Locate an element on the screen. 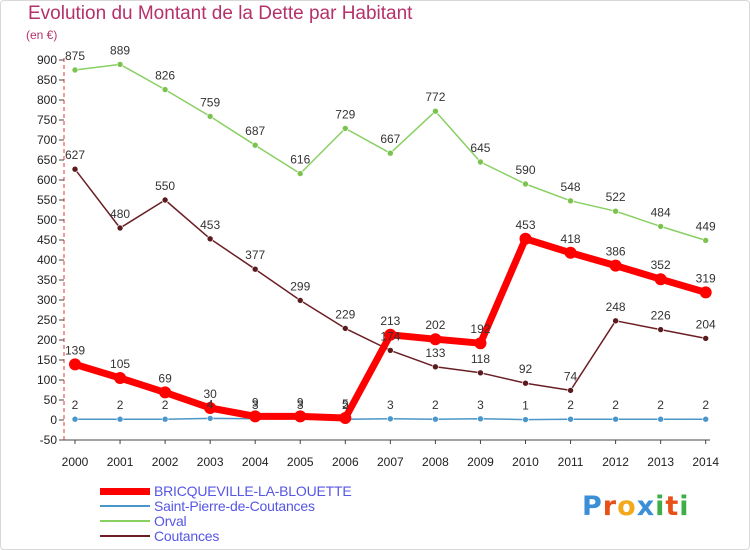 This screenshot has width=750, height=550. data-label: 118 is located at coordinates (480, 359).